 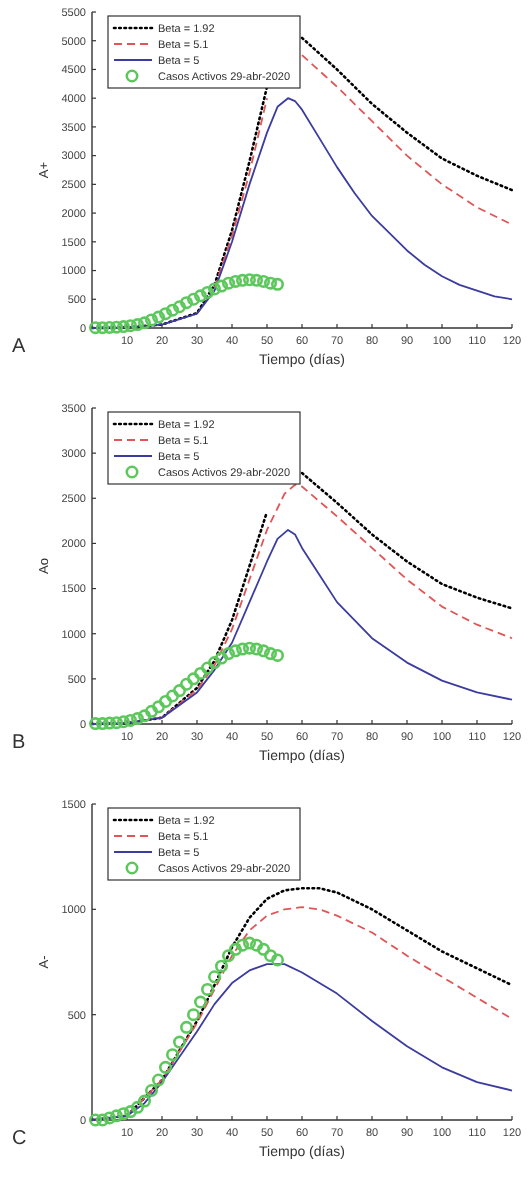 I want to click on text: C, so click(x=19, y=1139).